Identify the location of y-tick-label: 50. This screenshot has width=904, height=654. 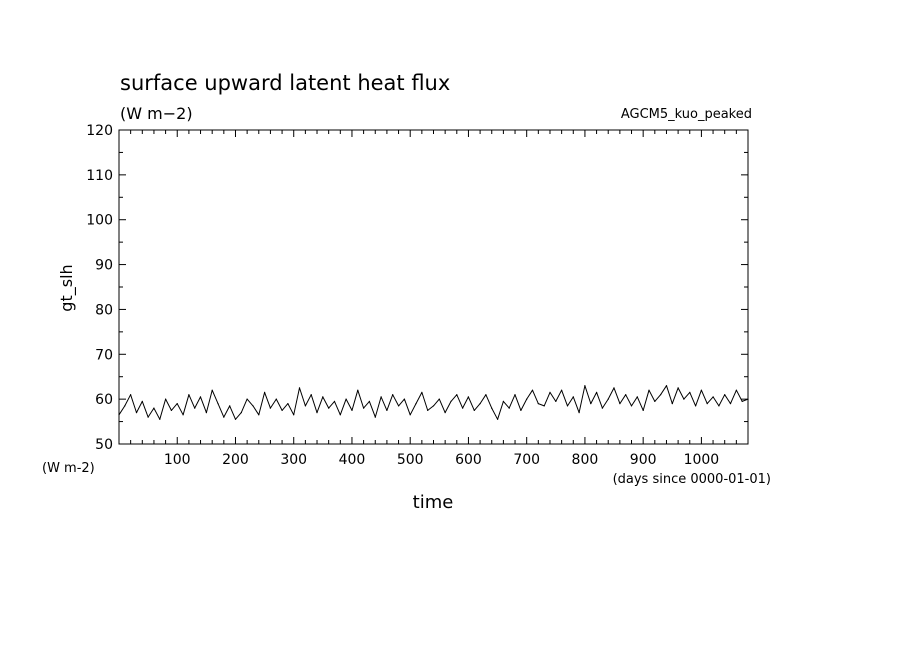
(104, 445).